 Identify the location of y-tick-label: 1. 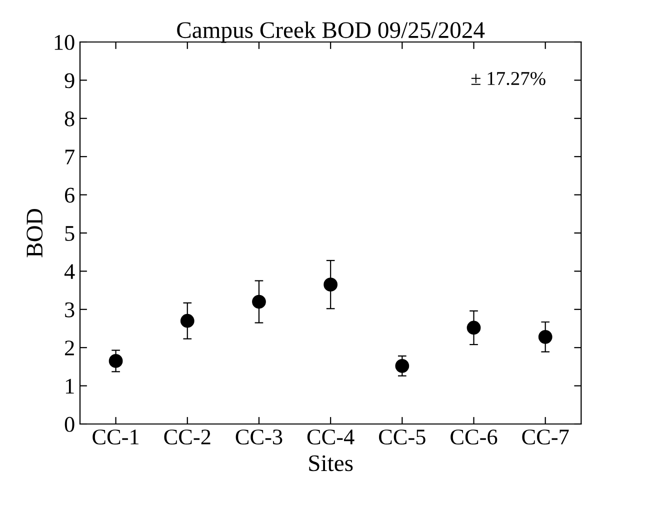
(70, 386).